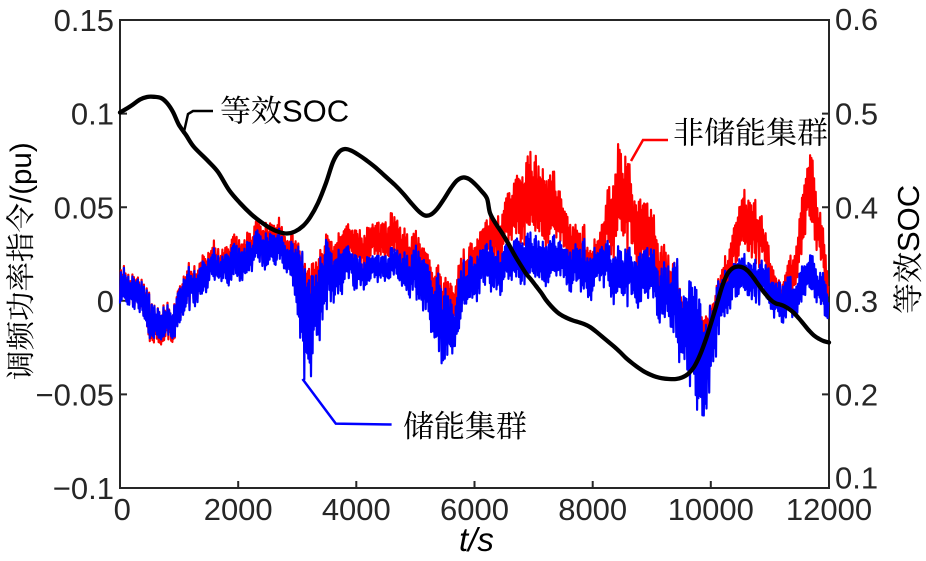 The height and width of the screenshot is (561, 926). I want to click on svg-text: t/s, so click(476, 539).